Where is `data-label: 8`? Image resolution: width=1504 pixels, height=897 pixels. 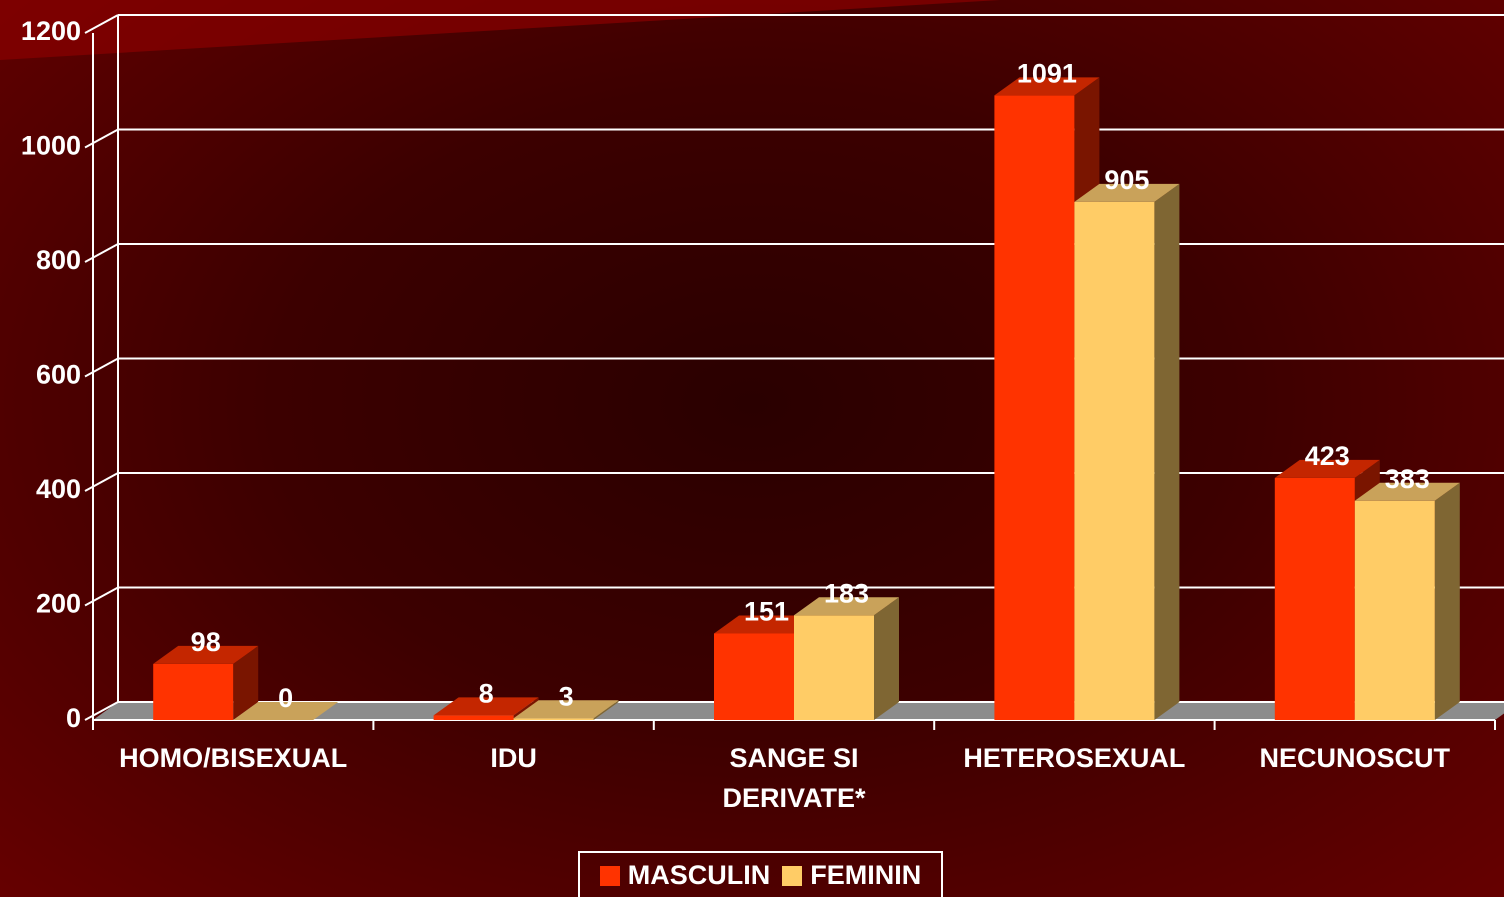 data-label: 8 is located at coordinates (486, 694).